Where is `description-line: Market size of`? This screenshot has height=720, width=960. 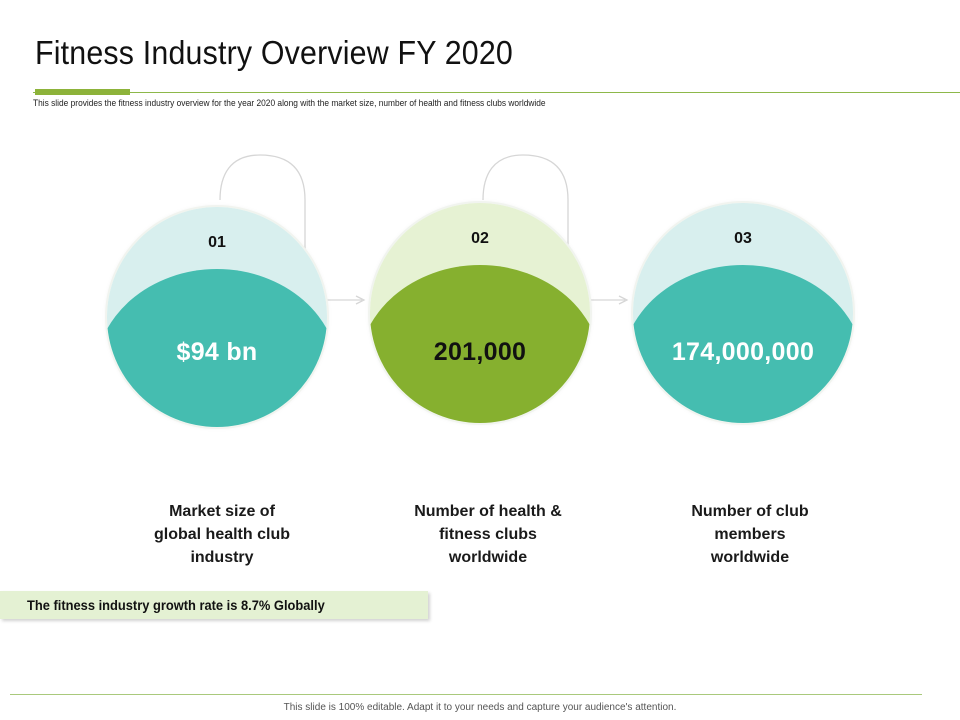 description-line: Market size of is located at coordinates (222, 511).